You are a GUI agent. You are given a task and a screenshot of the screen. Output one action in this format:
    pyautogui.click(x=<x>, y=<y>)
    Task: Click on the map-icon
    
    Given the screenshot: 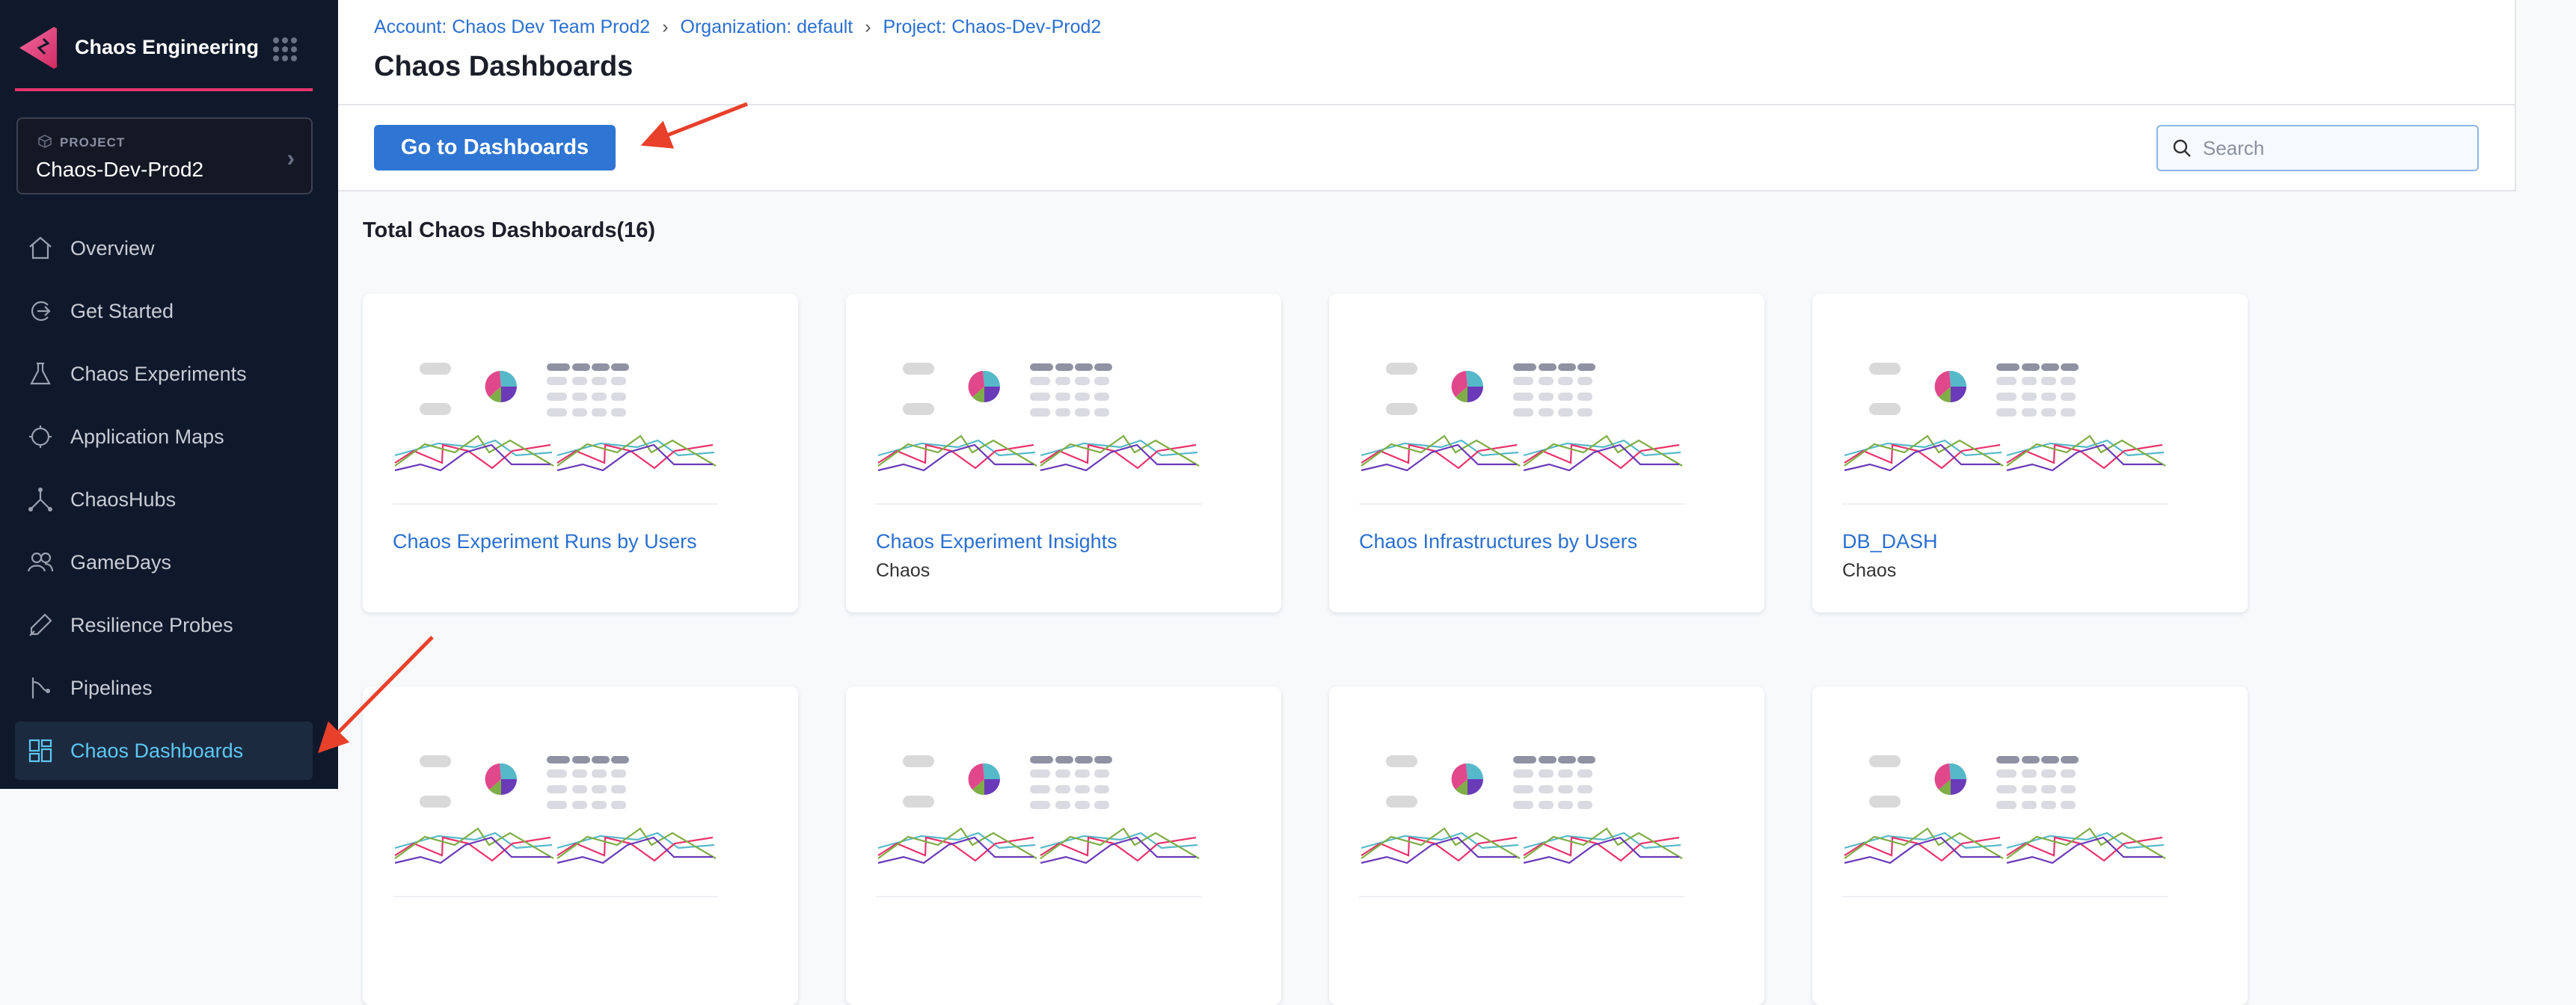 What is the action you would take?
    pyautogui.click(x=40, y=436)
    